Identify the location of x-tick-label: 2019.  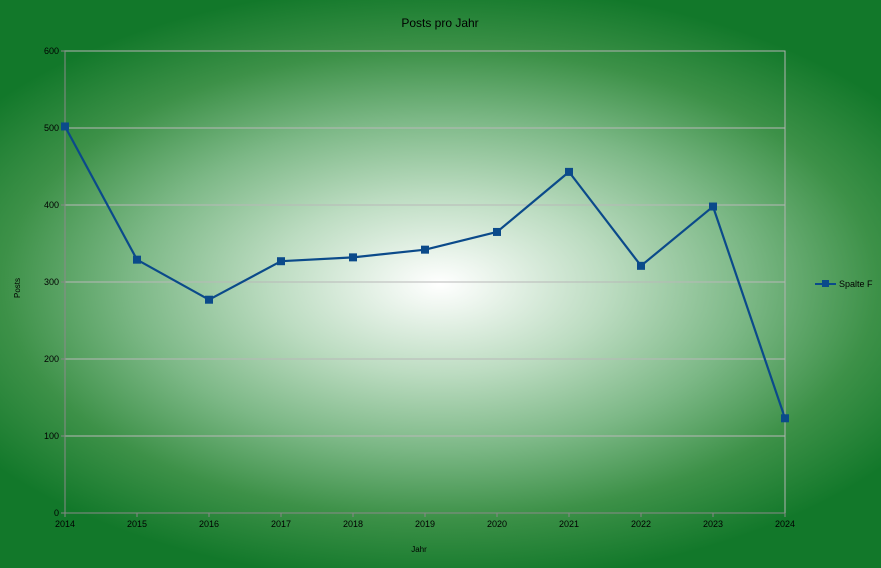
(425, 524).